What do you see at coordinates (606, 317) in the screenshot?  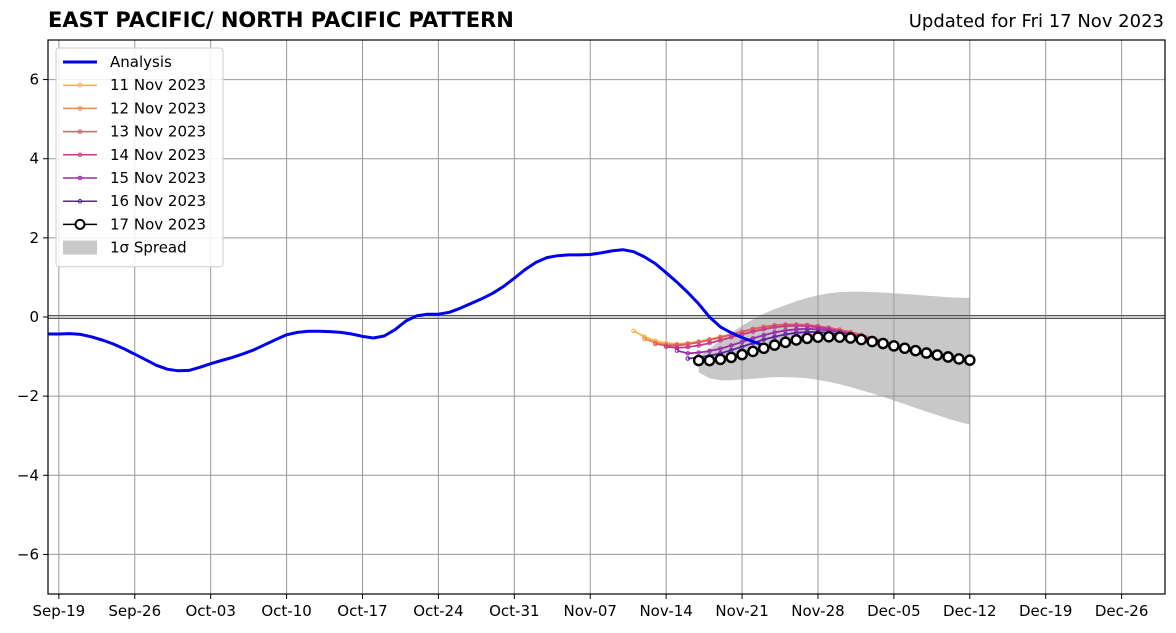 I see `zero-line-layer` at bounding box center [606, 317].